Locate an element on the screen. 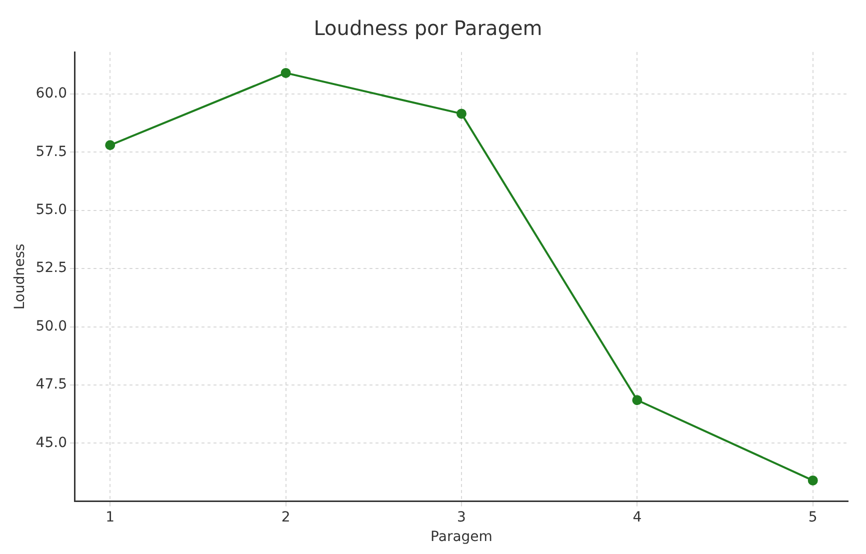 The image size is (866, 554). y-tick-label: 60.0 is located at coordinates (51, 94).